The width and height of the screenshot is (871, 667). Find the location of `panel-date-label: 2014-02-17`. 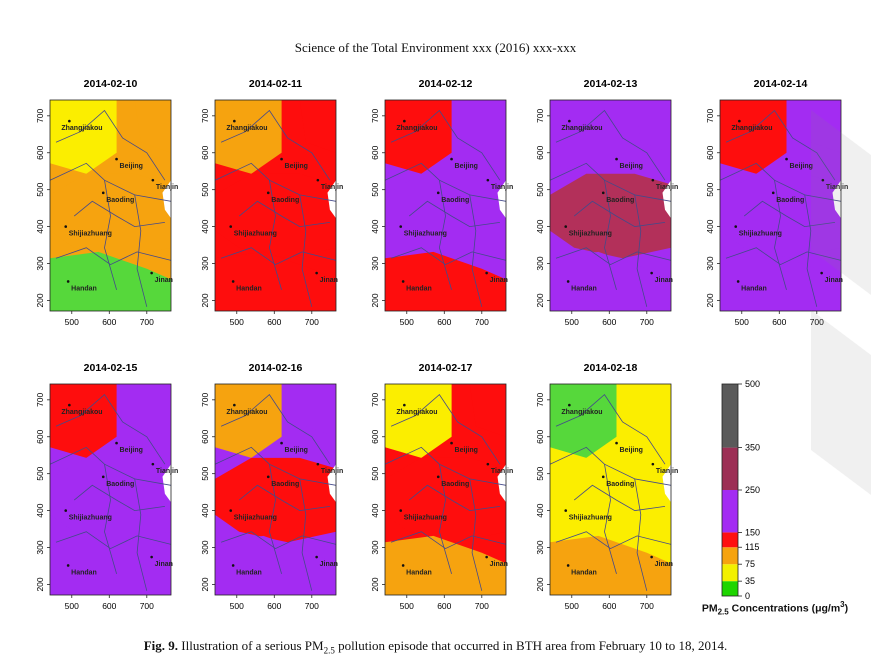

panel-date-label: 2014-02-17 is located at coordinates (446, 368).